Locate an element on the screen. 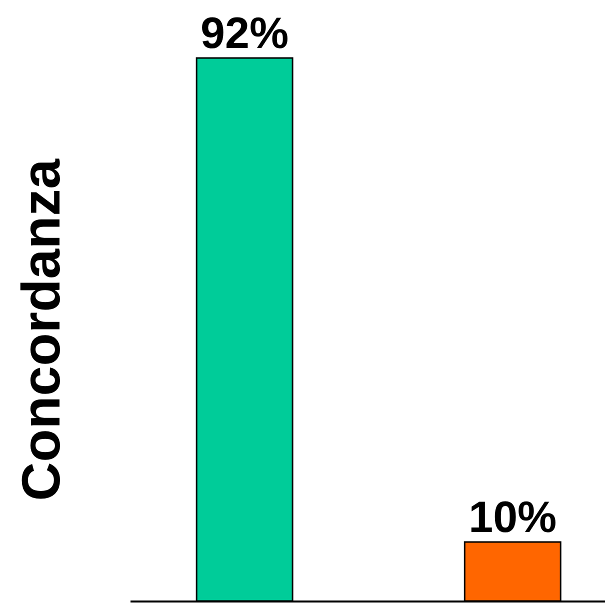 The height and width of the screenshot is (605, 605). y-axis-title: Concordanza is located at coordinates (42, 330).